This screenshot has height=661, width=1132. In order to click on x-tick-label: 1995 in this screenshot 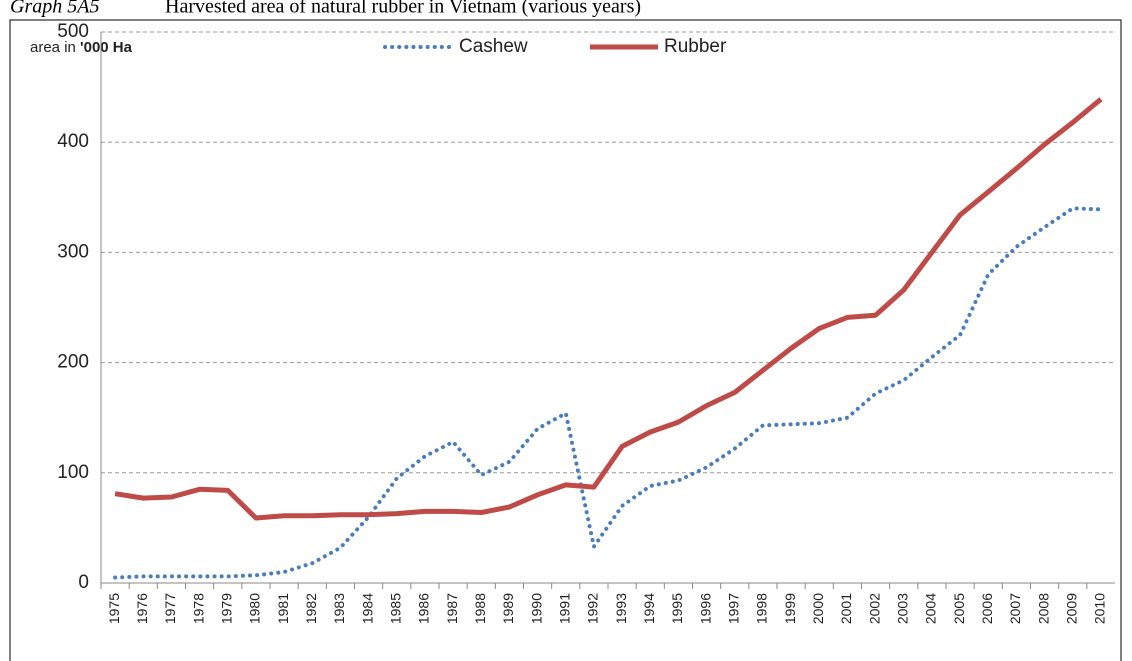, I will do `click(677, 608)`.